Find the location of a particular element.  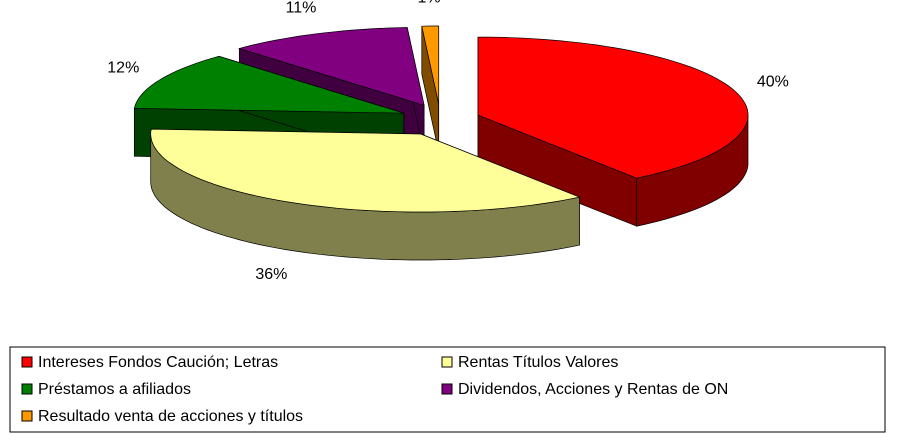

legend-label: Resultado venta de acciones y títulos is located at coordinates (170, 416).